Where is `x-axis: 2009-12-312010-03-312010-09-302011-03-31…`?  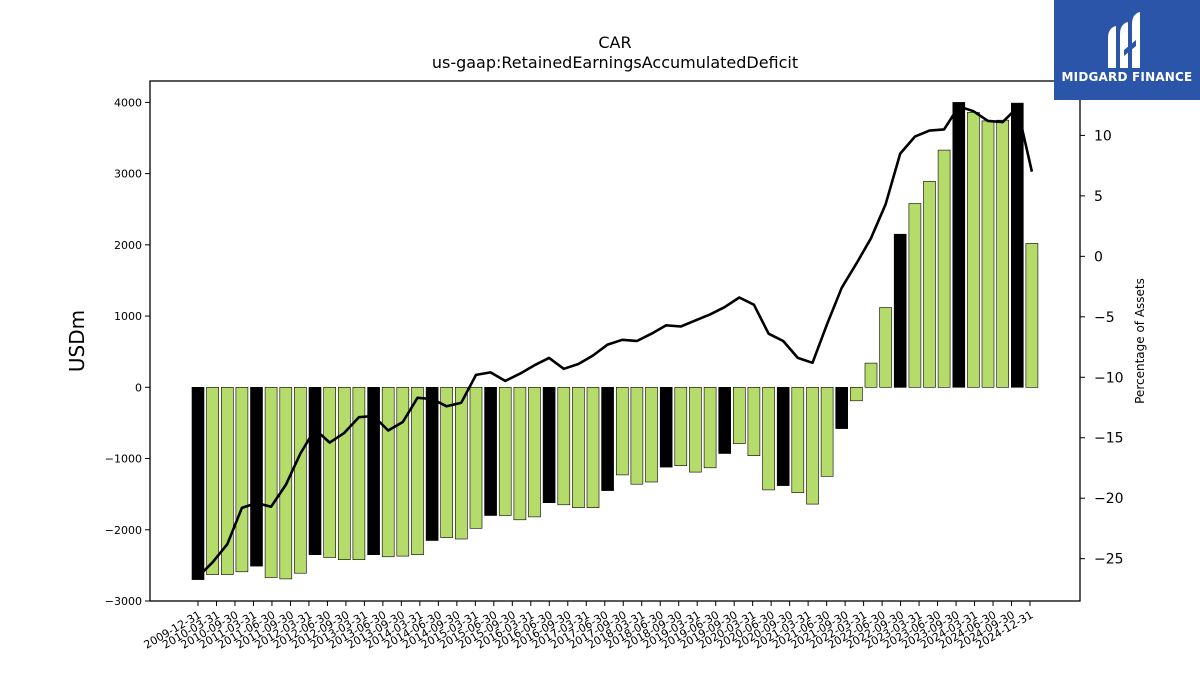
x-axis: 2009-12-312010-03-312010-09-302011-03-31… is located at coordinates (589, 626).